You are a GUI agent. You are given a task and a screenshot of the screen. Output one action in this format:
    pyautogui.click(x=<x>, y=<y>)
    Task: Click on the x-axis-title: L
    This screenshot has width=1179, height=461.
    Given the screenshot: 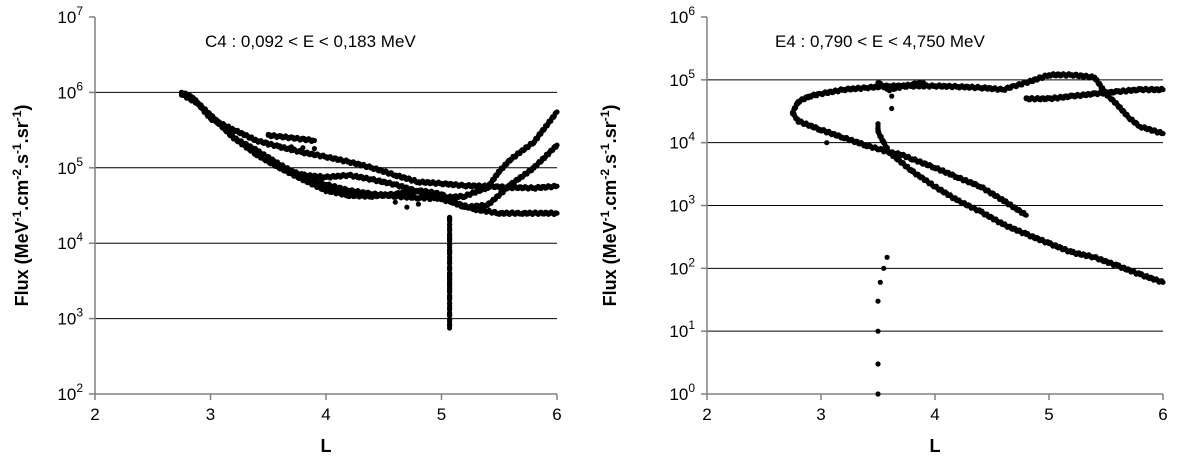 What is the action you would take?
    pyautogui.click(x=935, y=446)
    